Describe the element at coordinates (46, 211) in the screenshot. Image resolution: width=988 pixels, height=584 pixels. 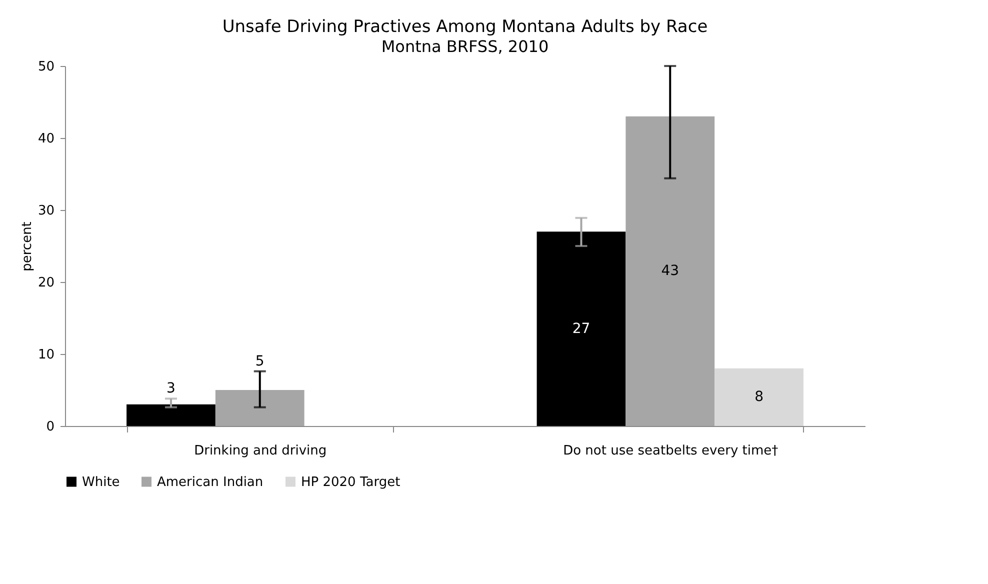
I see `y-tick-label: 30` at that location.